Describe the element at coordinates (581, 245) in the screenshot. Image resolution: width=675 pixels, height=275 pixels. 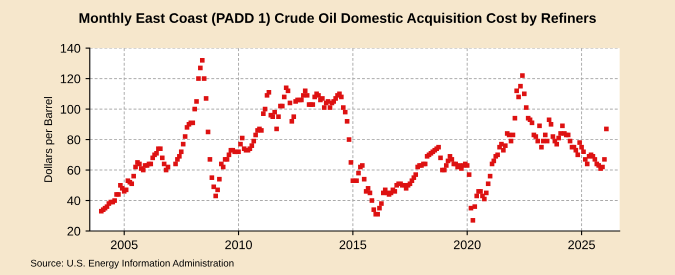
I see `x-tick-label: 2025` at that location.